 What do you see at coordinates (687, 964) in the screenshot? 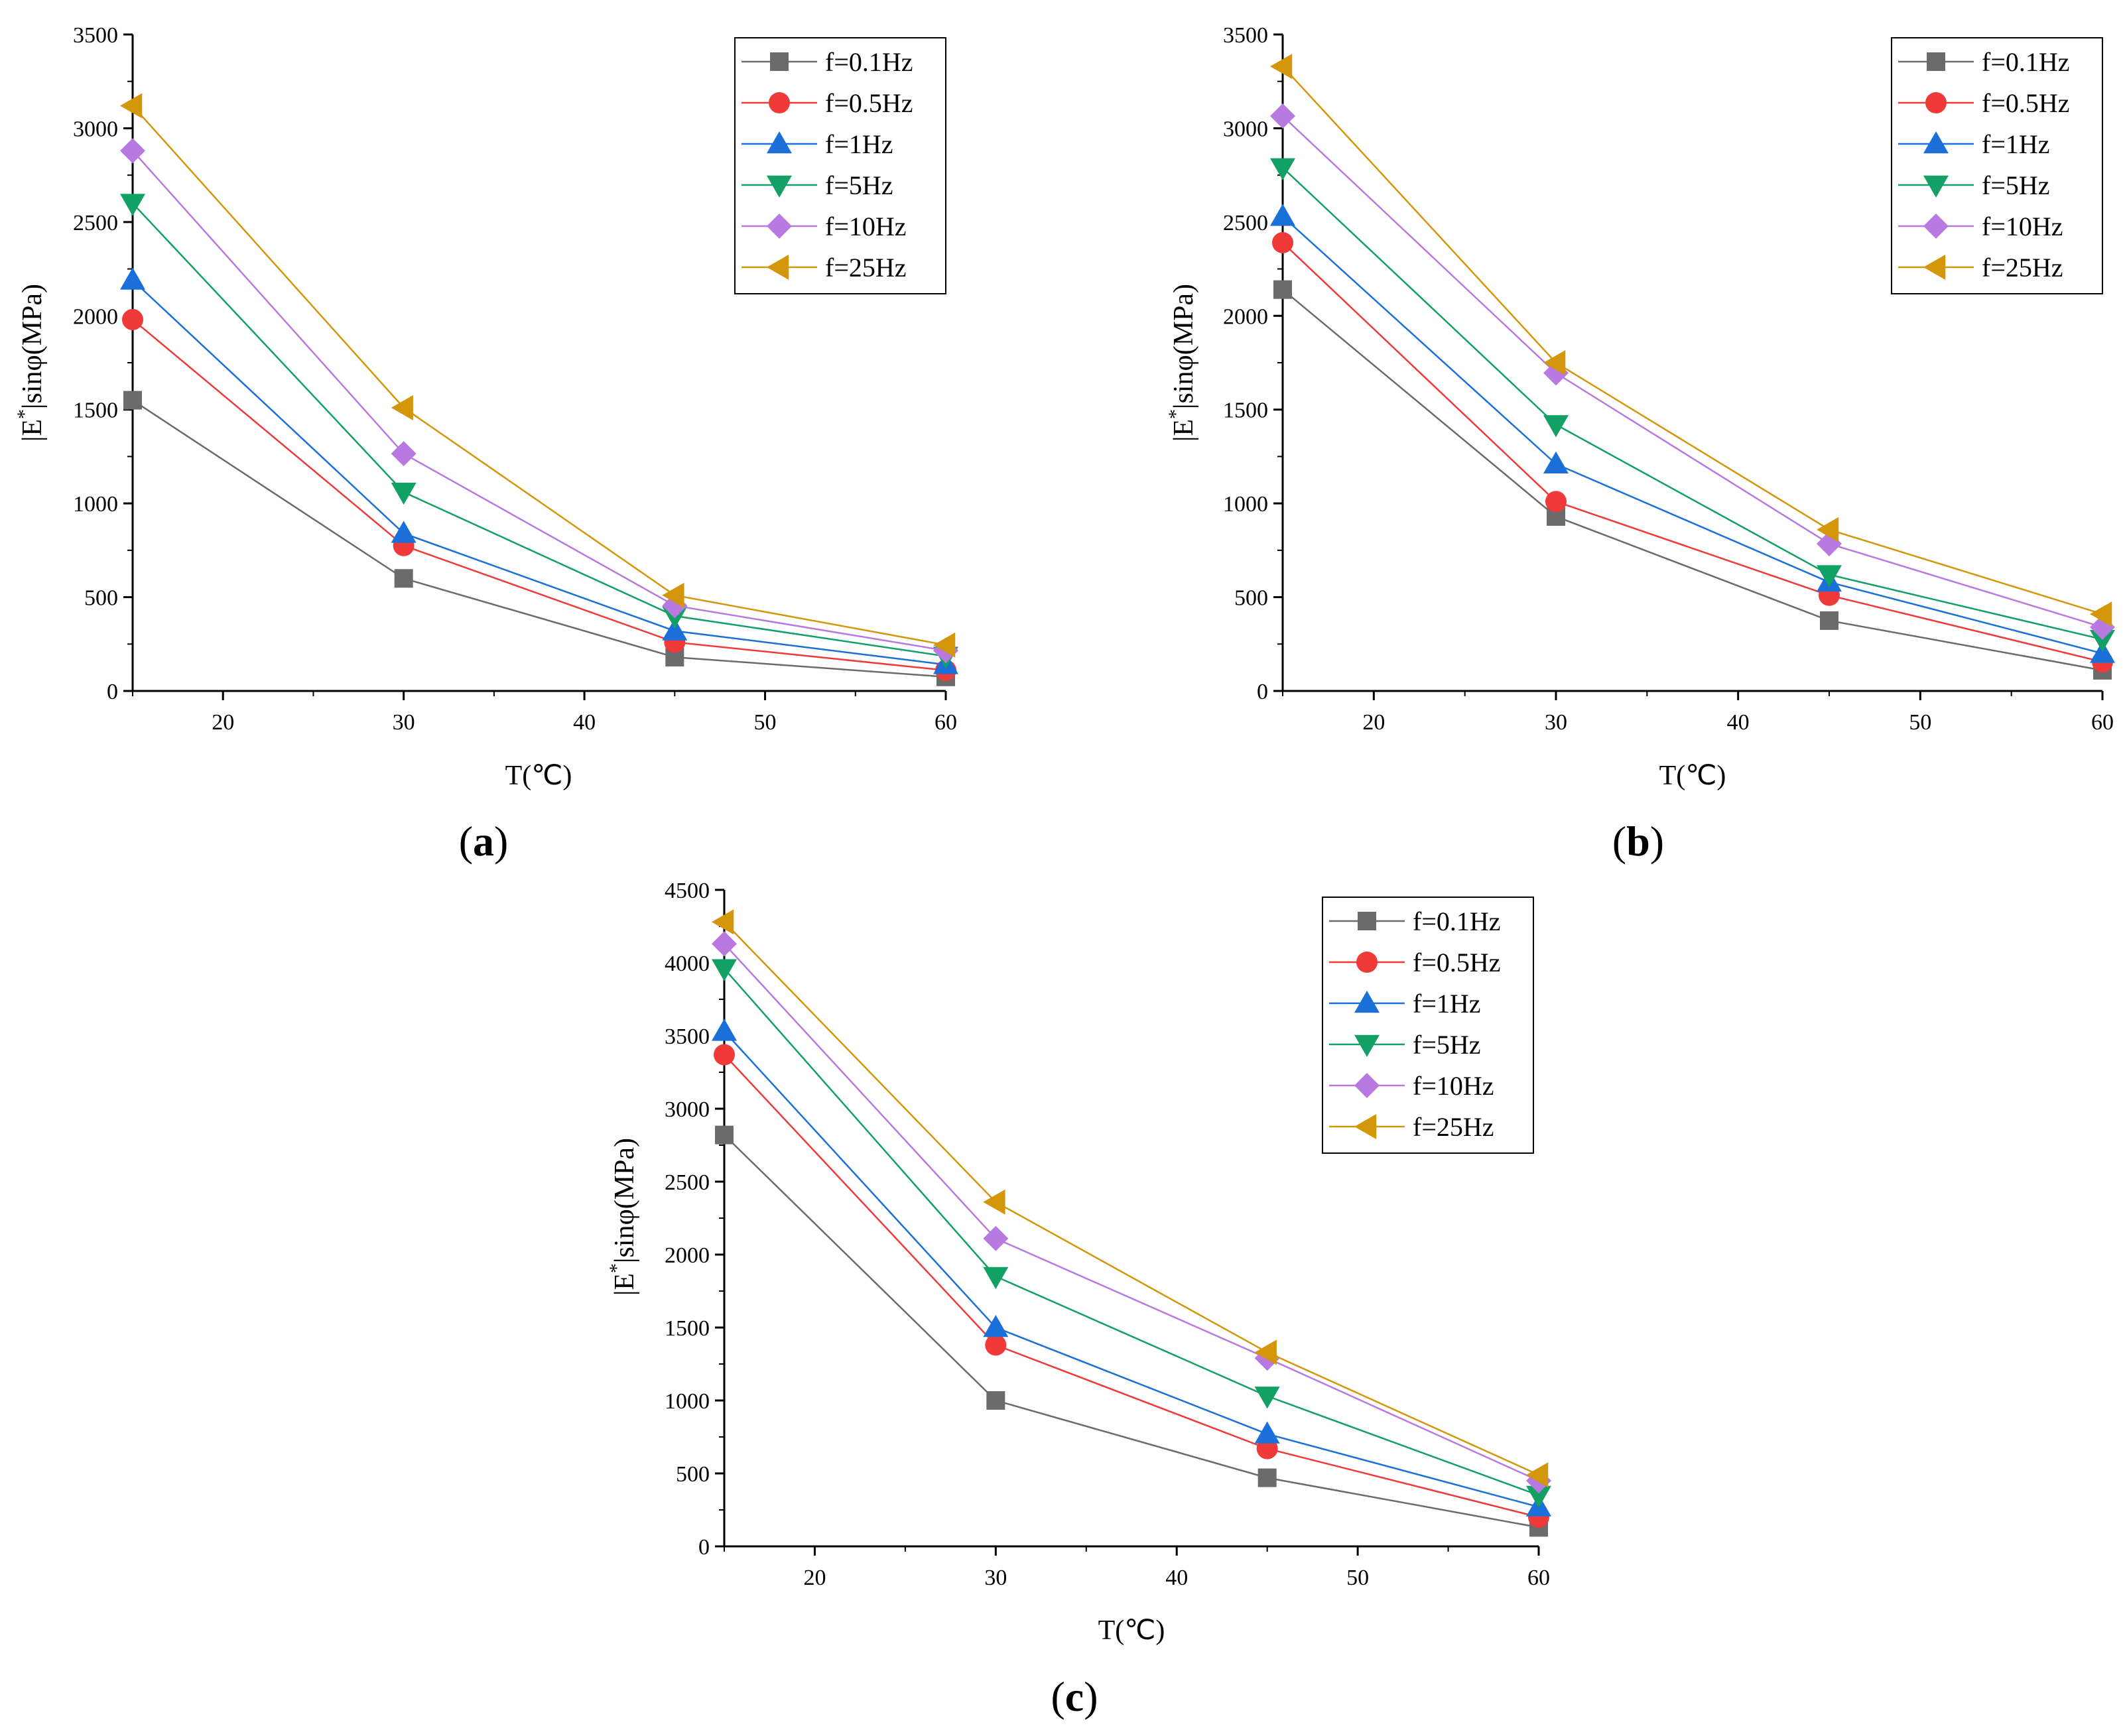
I see `y-tick-label: 4000` at bounding box center [687, 964].